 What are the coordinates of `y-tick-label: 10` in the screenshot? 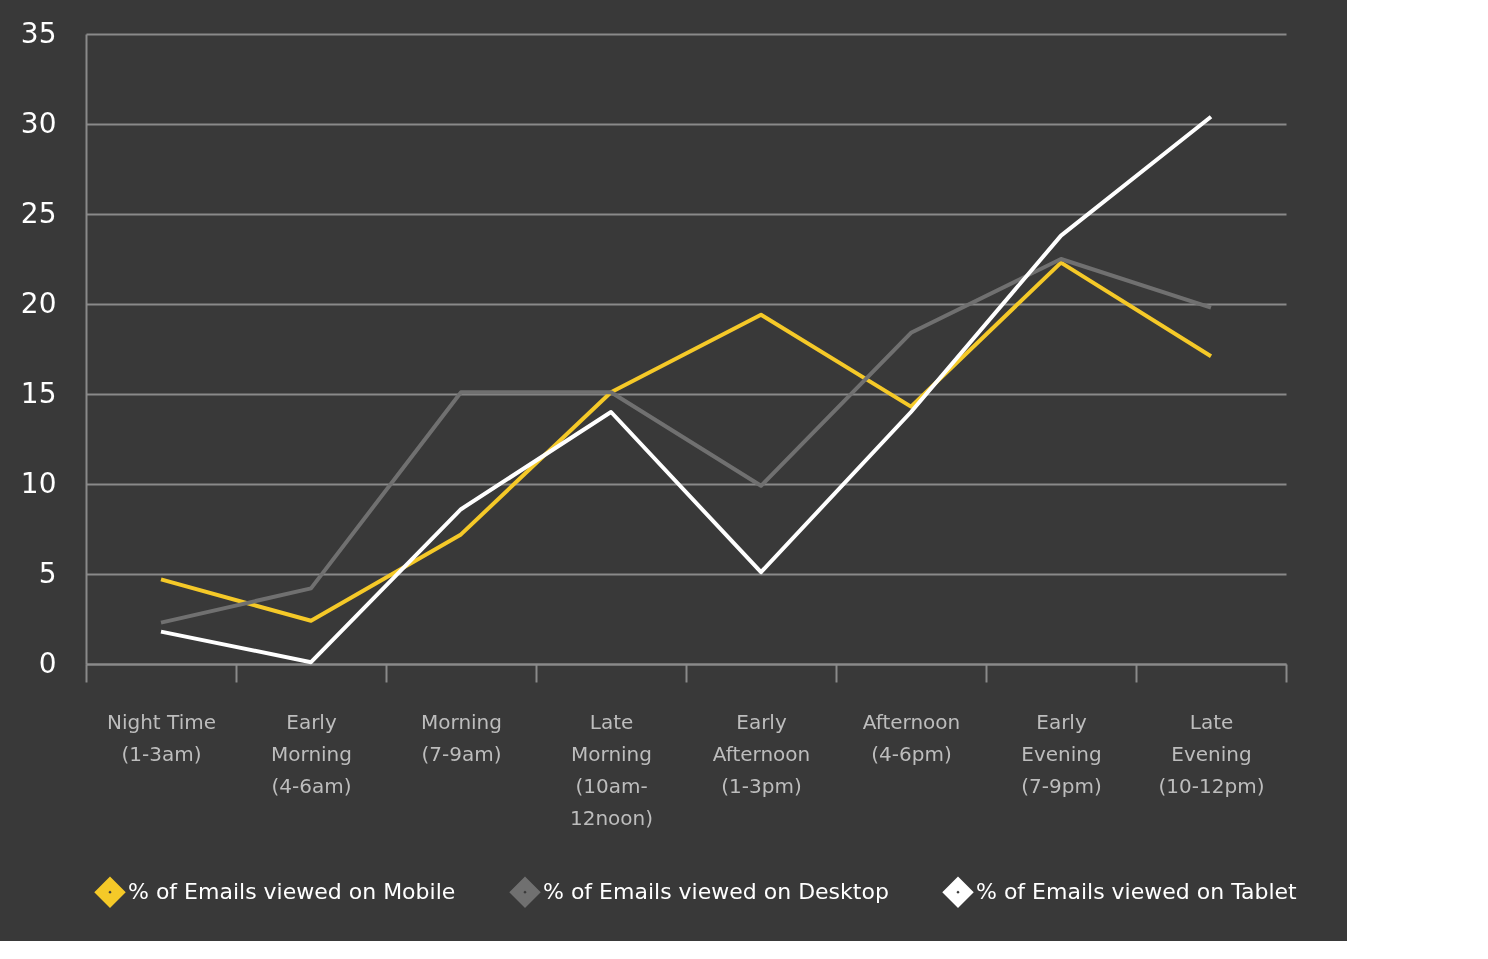 It's located at (38, 483).